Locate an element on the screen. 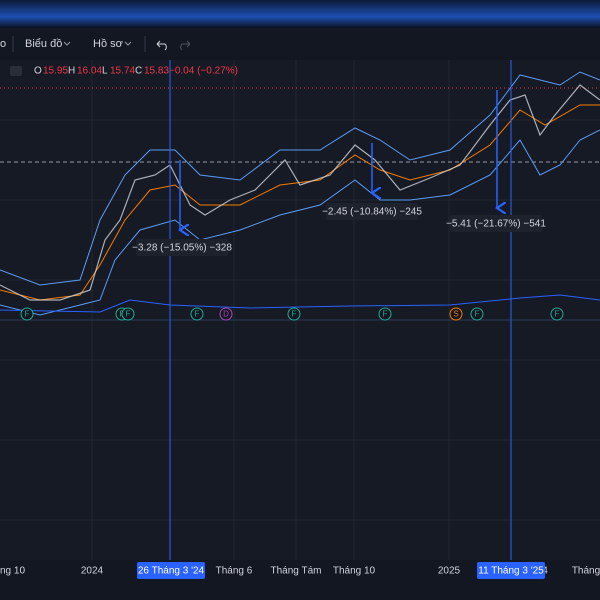 The width and height of the screenshot is (600, 600). time-label: 4 is located at coordinates (545, 571).